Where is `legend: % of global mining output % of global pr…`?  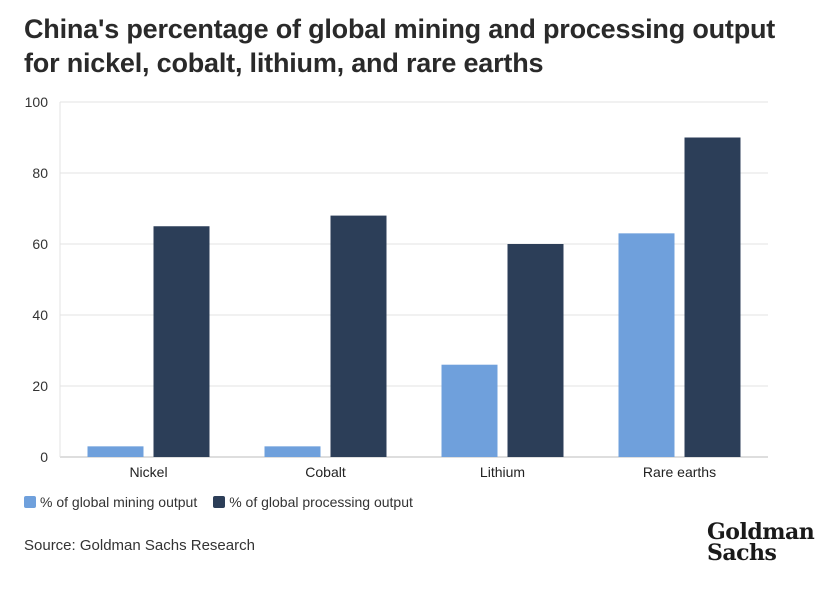 legend: % of global mining output % of global pr… is located at coordinates (226, 502).